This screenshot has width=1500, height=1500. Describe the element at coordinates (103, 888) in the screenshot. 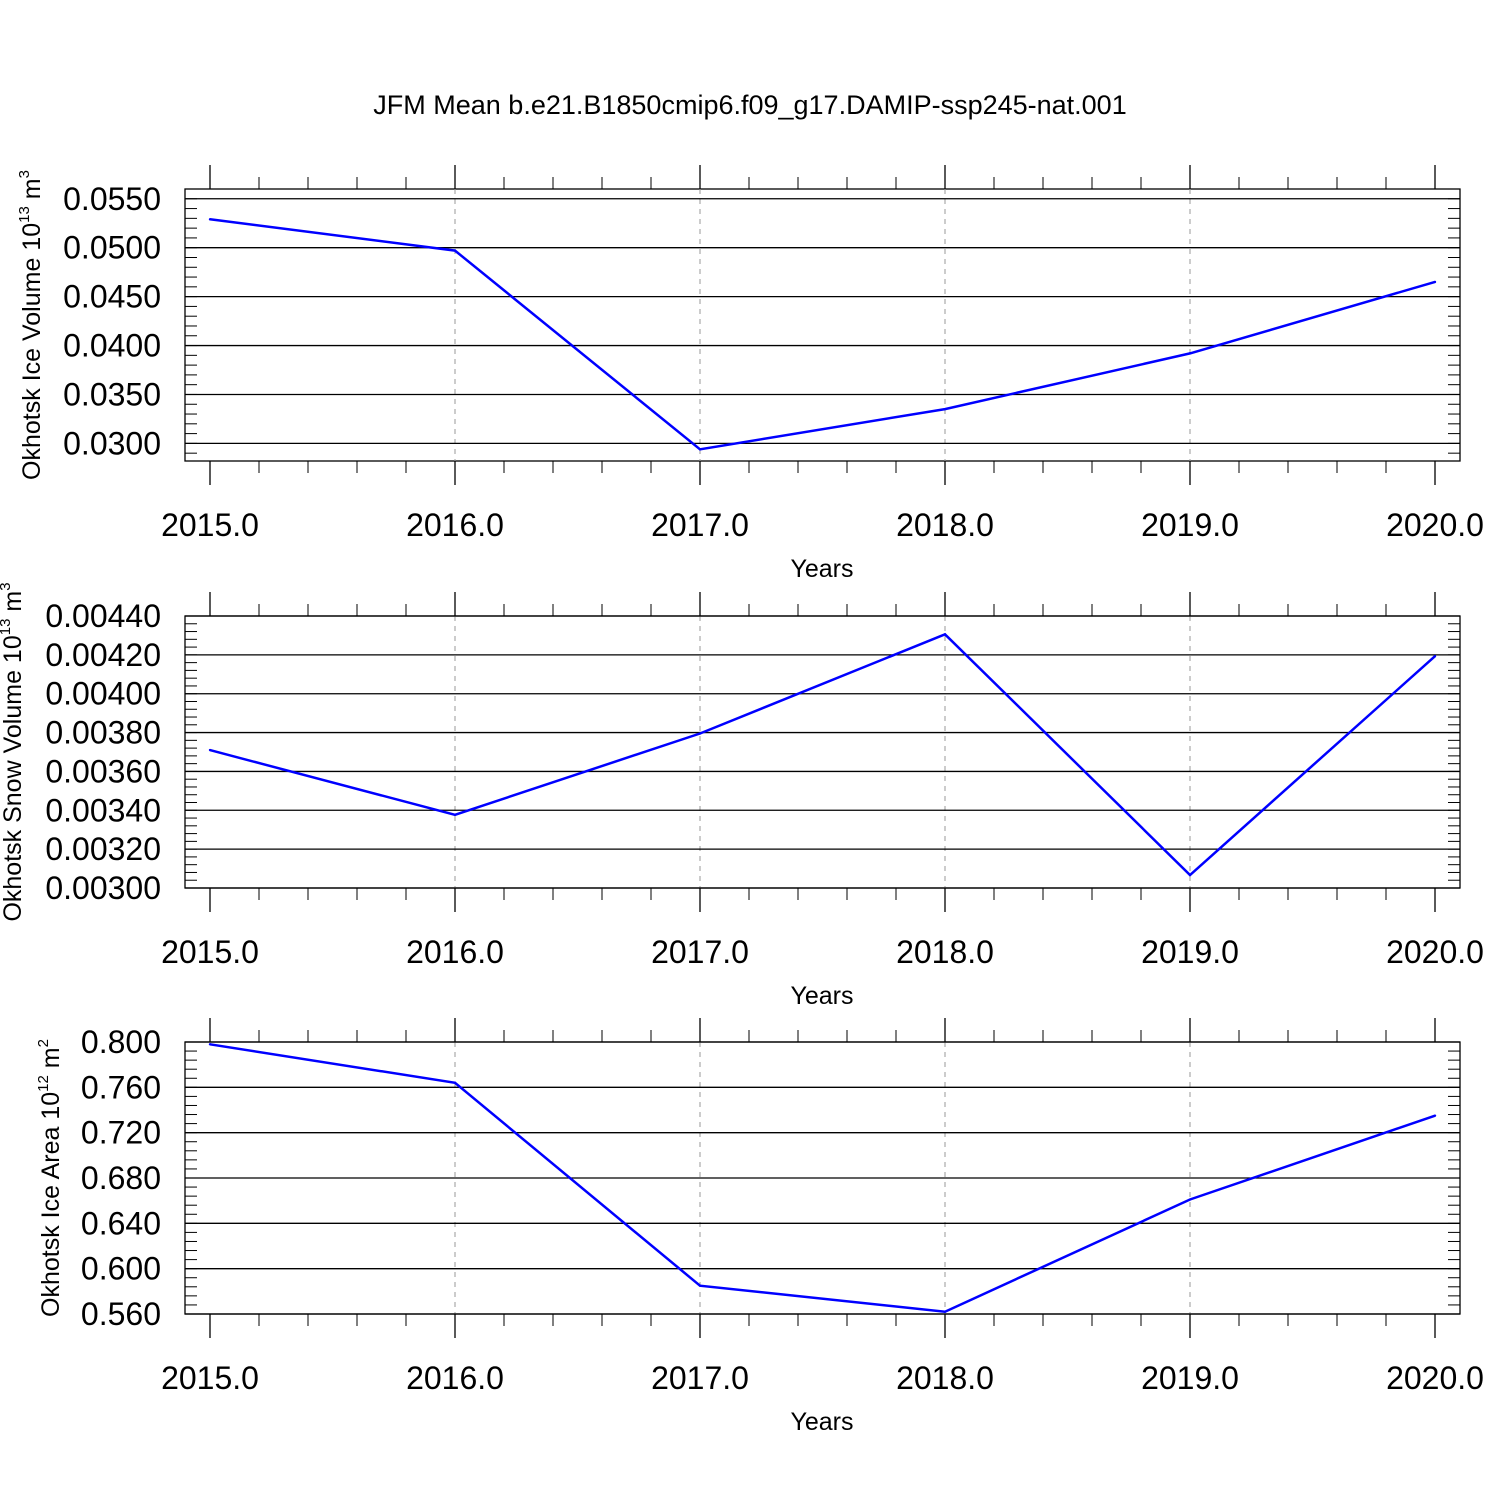

I see `y-tick-label: 0.00300` at that location.